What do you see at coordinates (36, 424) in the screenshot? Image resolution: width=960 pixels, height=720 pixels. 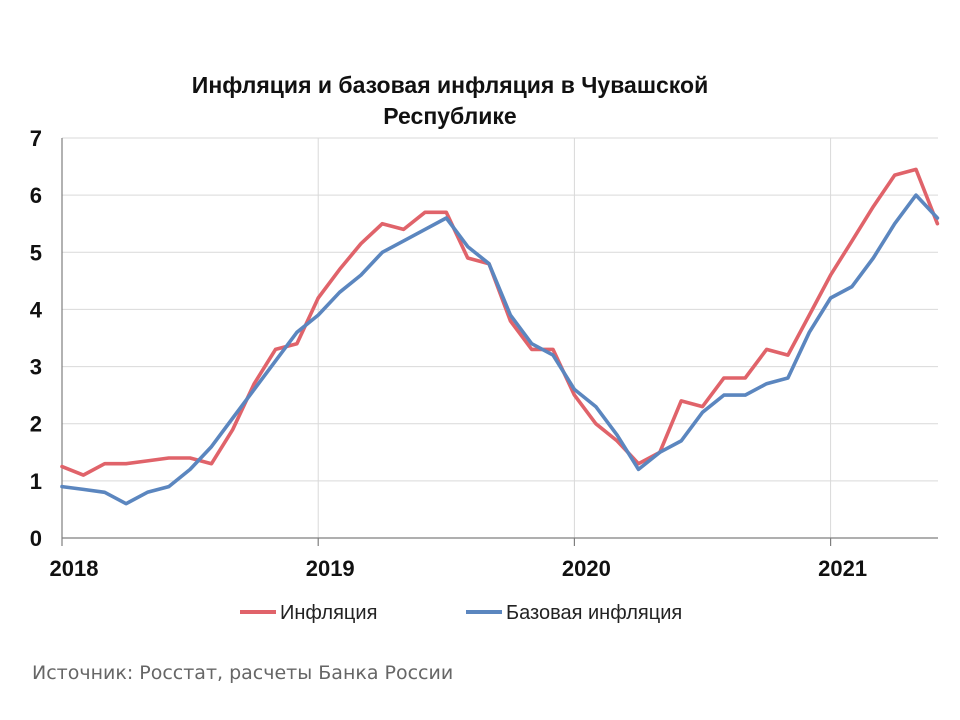 I see `y-tick-label-2: 2` at bounding box center [36, 424].